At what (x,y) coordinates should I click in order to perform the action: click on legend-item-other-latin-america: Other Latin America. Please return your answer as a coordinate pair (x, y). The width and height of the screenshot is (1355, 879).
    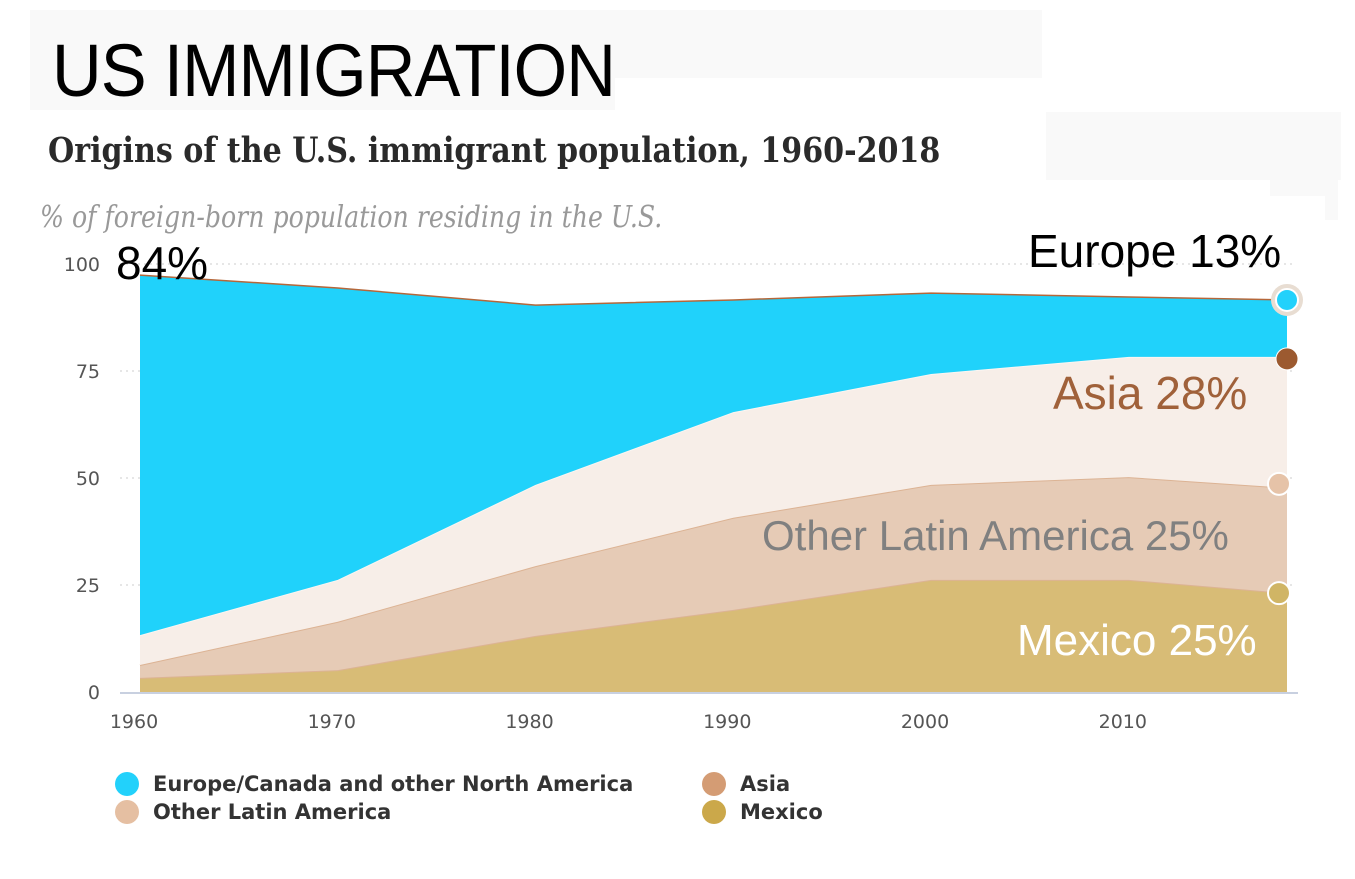
    Looking at the image, I should click on (253, 812).